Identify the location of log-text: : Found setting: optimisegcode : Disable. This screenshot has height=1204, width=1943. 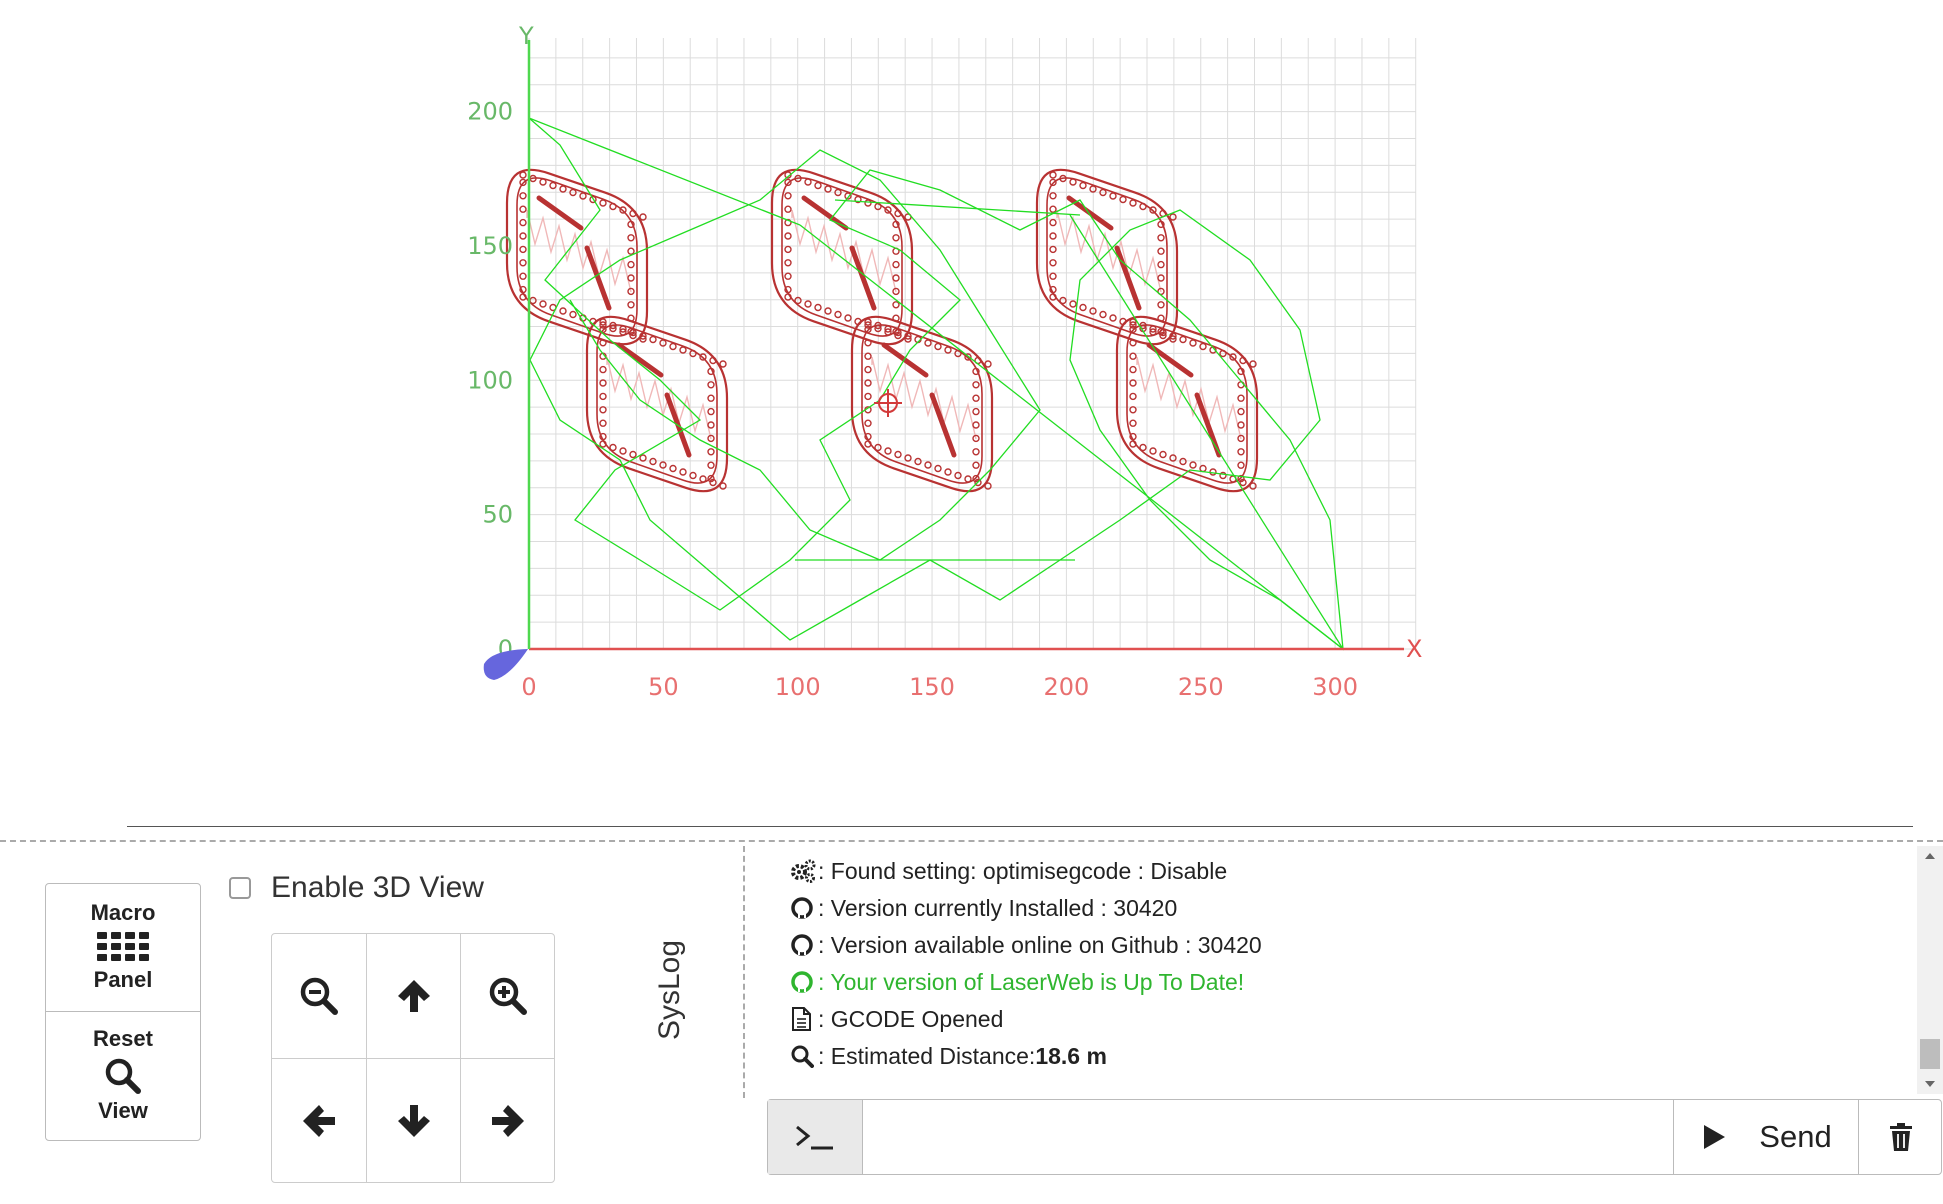
(1023, 870).